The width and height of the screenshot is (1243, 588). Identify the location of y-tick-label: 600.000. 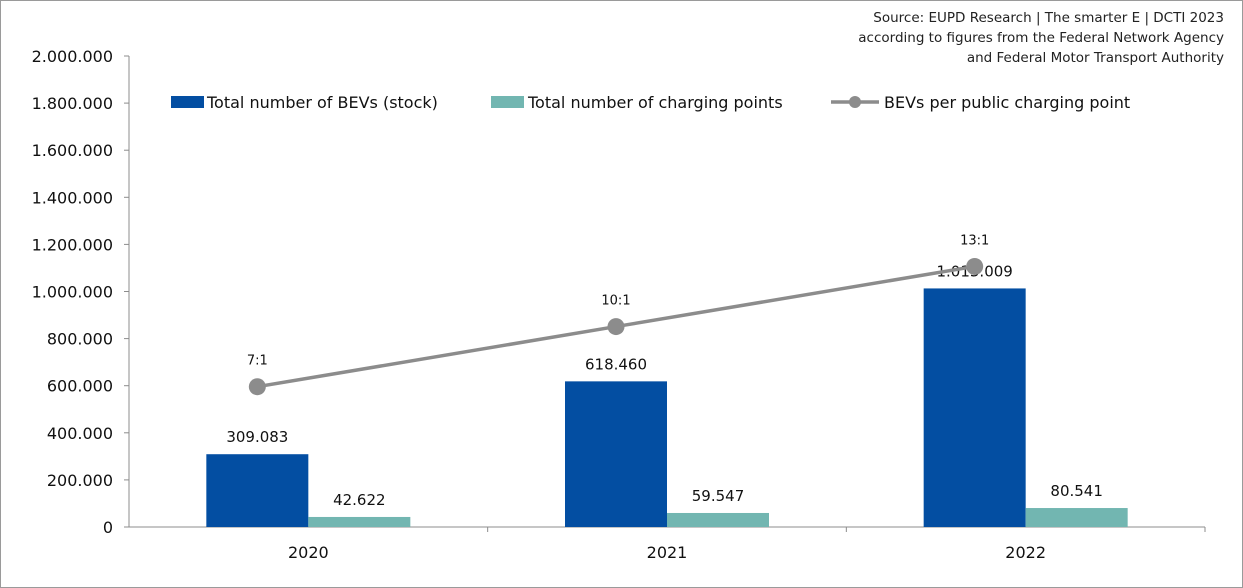
(80, 386).